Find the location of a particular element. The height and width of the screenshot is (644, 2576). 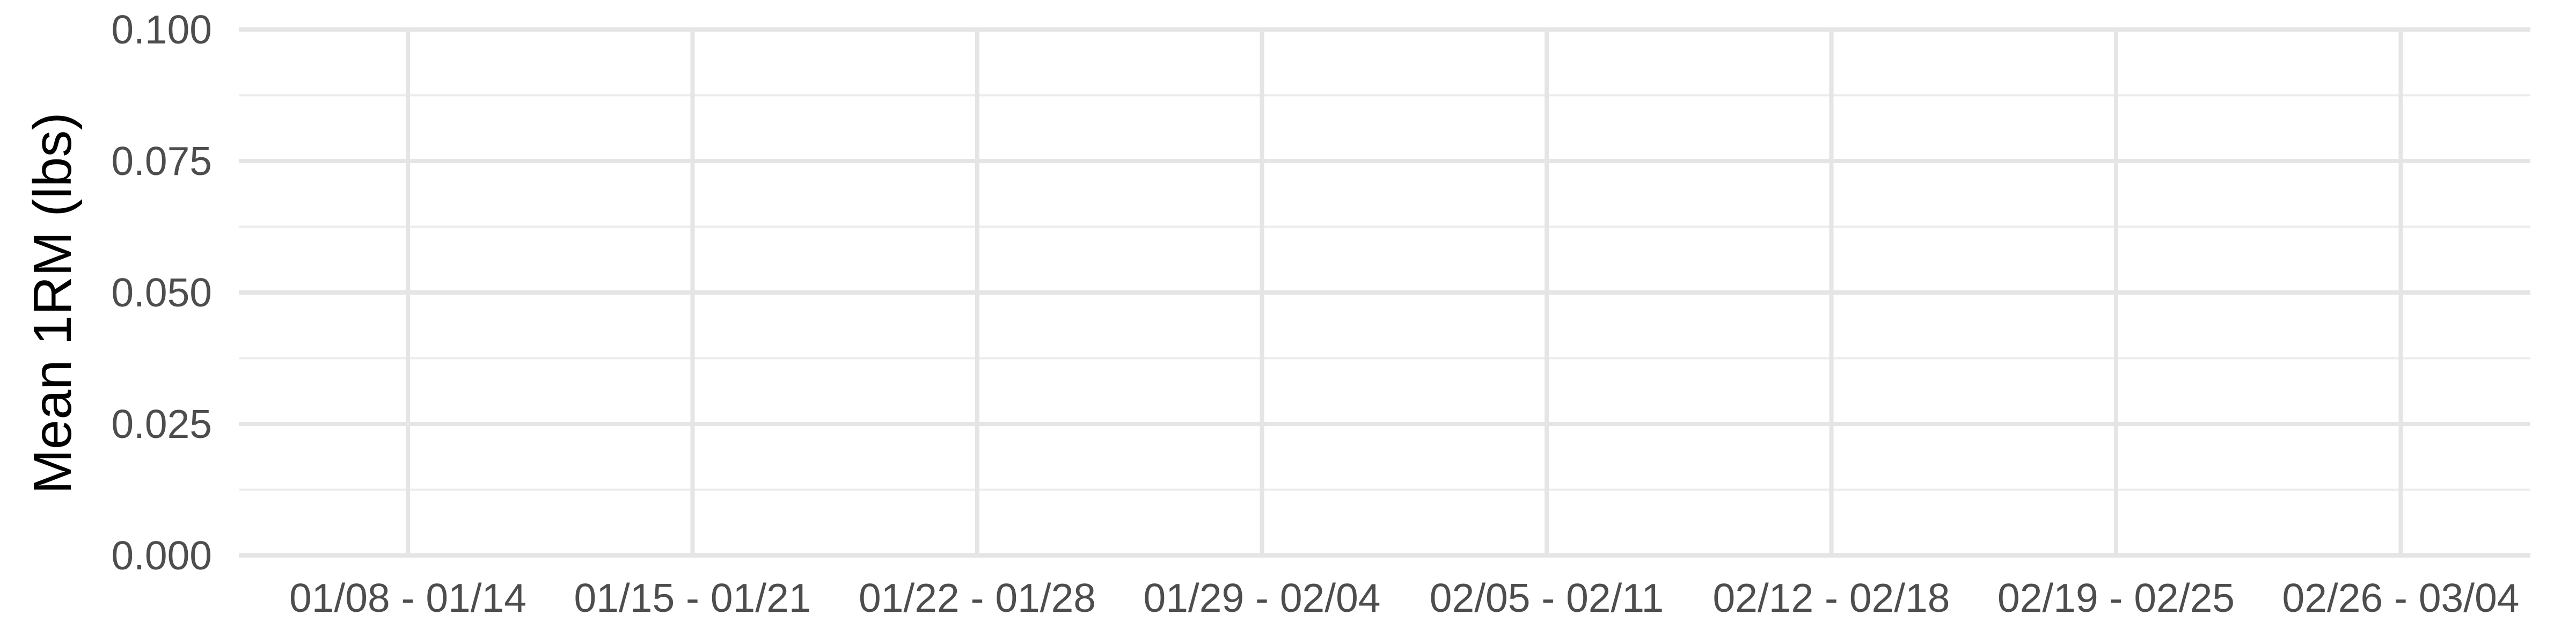

y-tick-label: 0.025 is located at coordinates (161, 424).